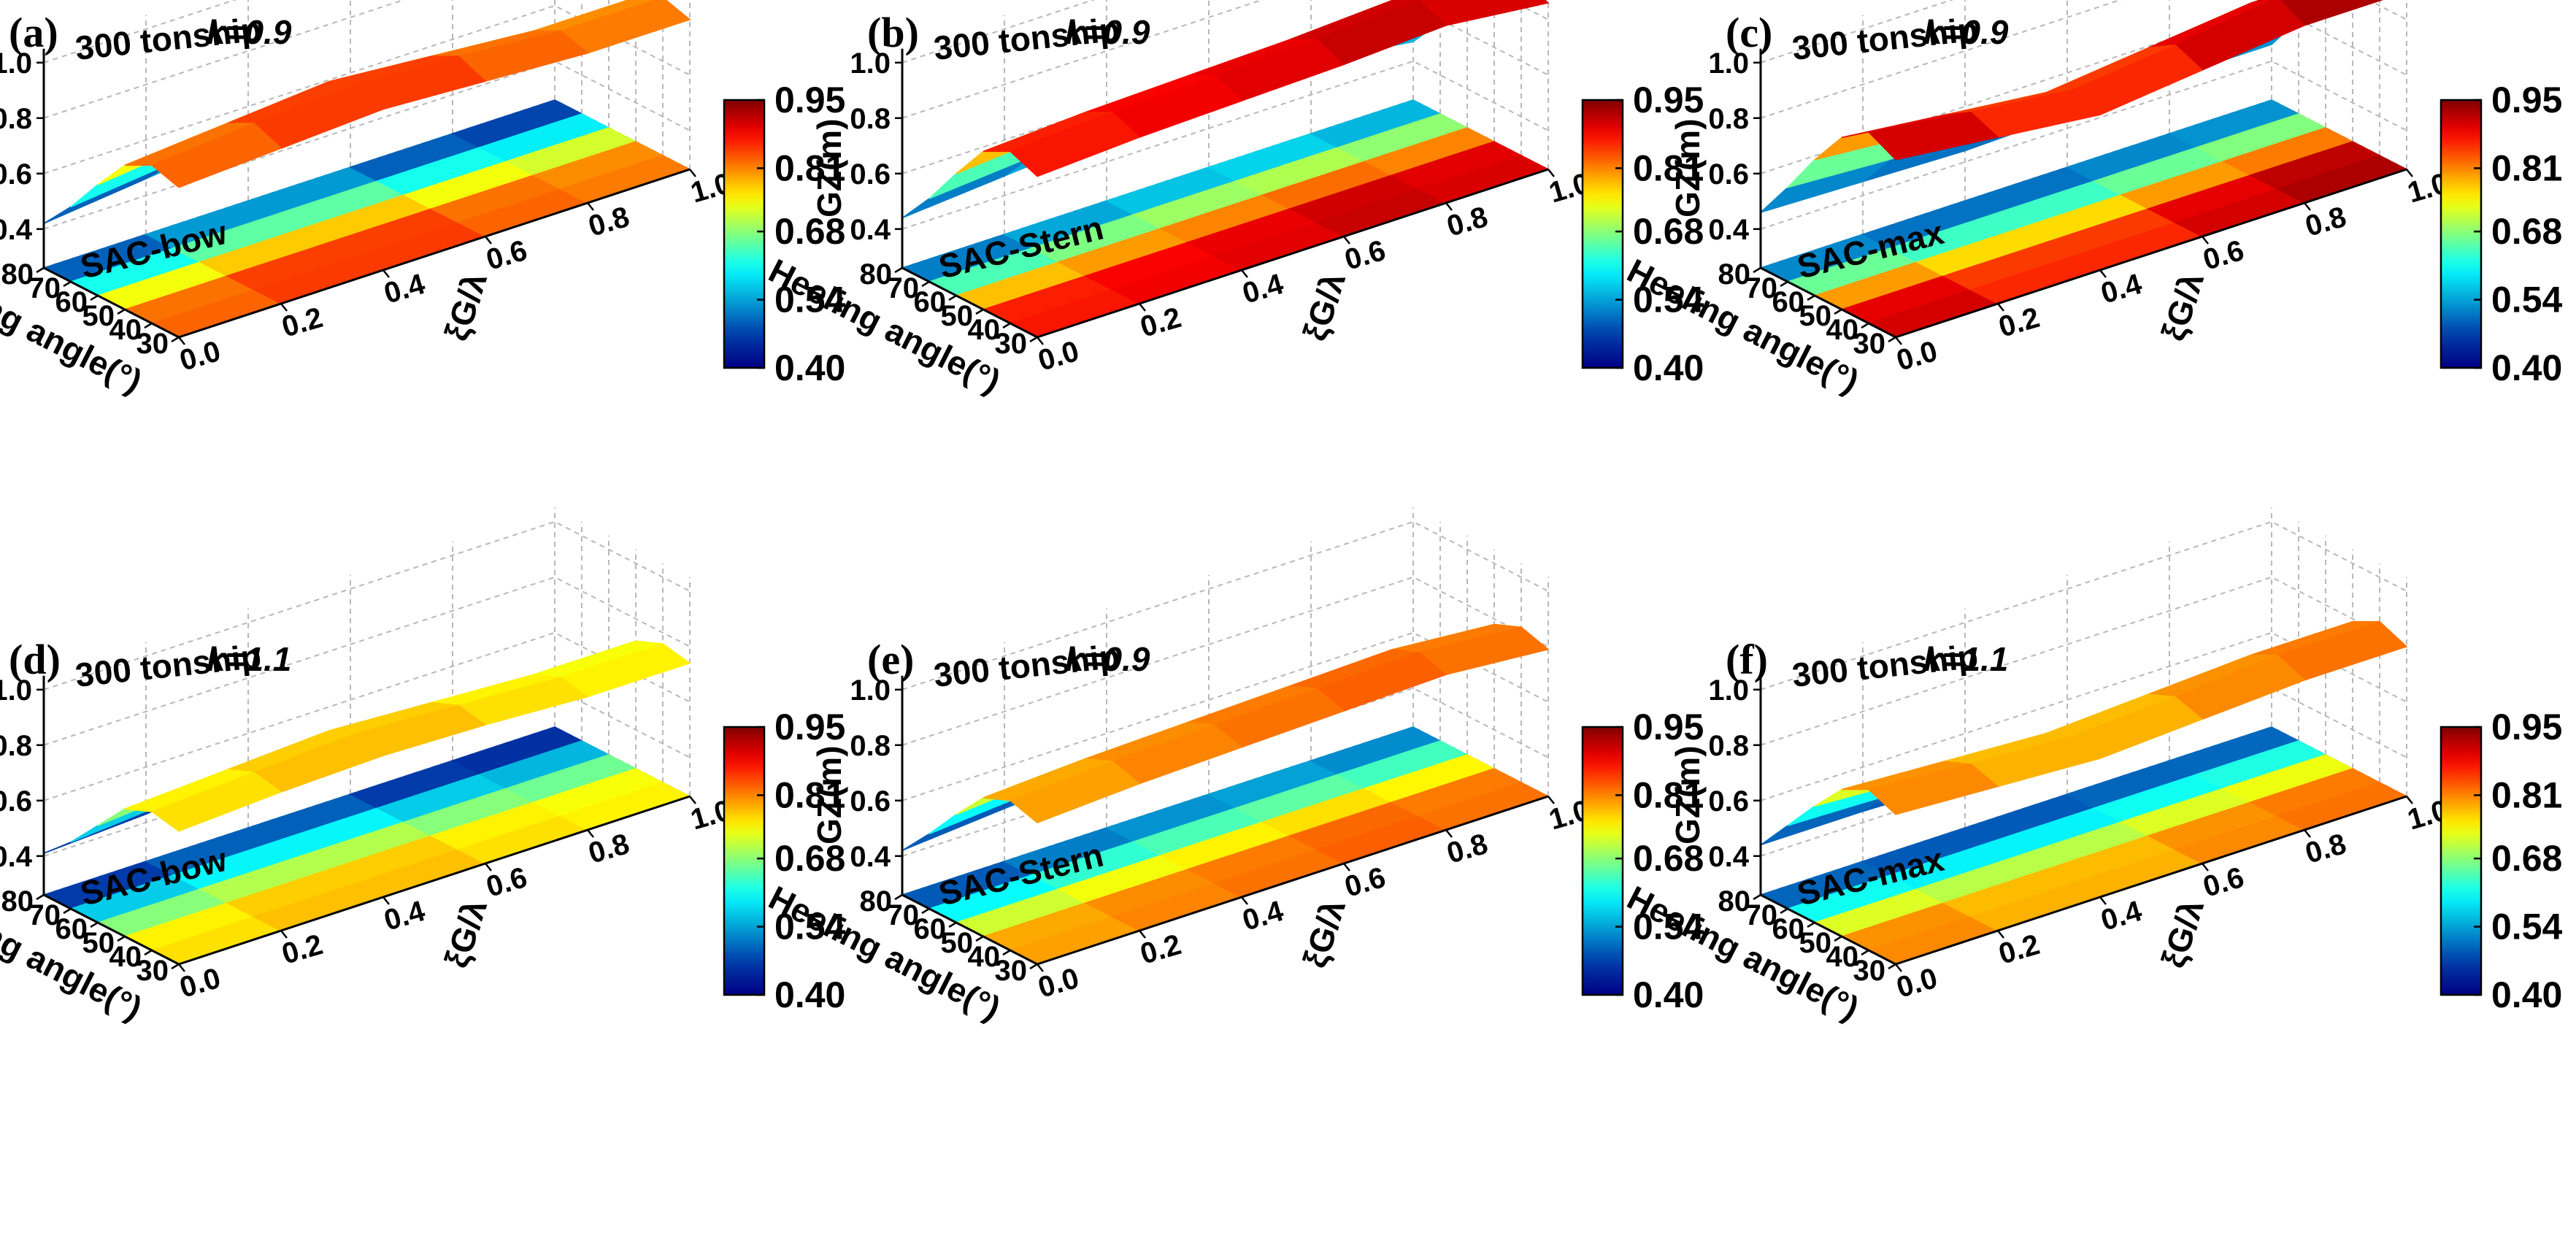  Describe the element at coordinates (35, 659) in the screenshot. I see `panel-label: (d)` at that location.